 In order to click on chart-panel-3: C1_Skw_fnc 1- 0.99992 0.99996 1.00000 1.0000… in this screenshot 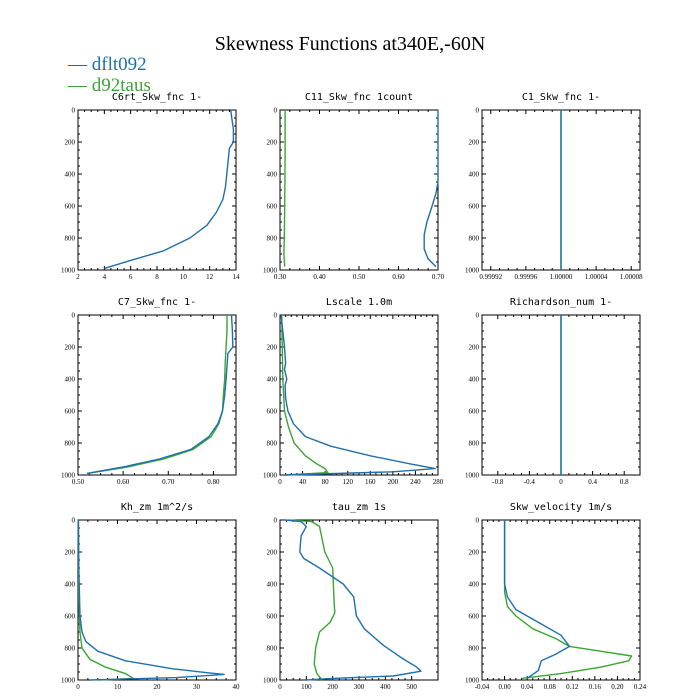, I will do `click(554, 186)`.